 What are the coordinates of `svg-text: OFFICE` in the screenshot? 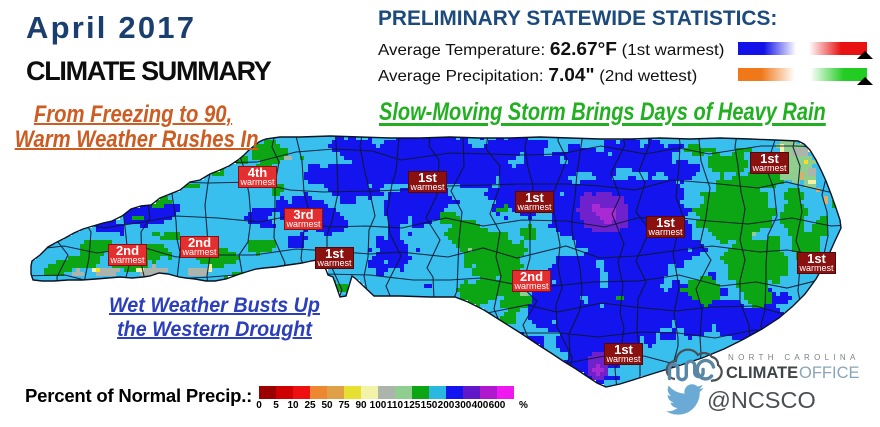 It's located at (829, 373).